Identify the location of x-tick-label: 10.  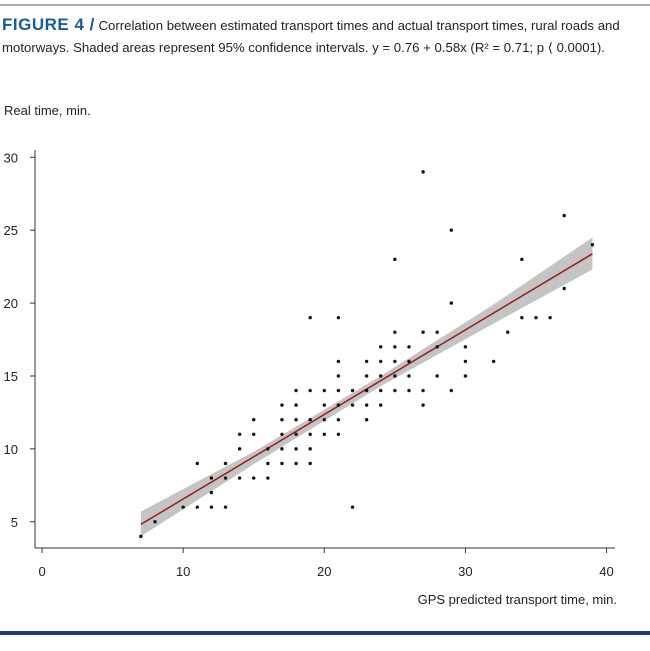
(183, 571).